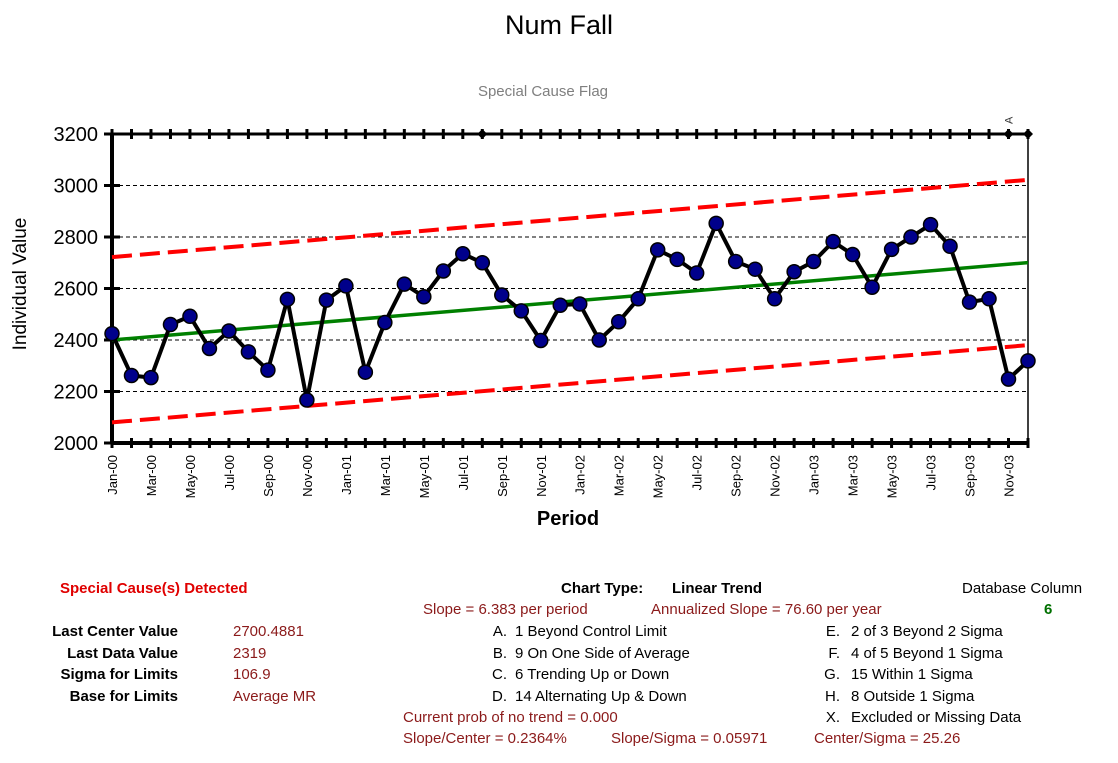 The image size is (1118, 763). I want to click on lower-control-limit, so click(570, 384).